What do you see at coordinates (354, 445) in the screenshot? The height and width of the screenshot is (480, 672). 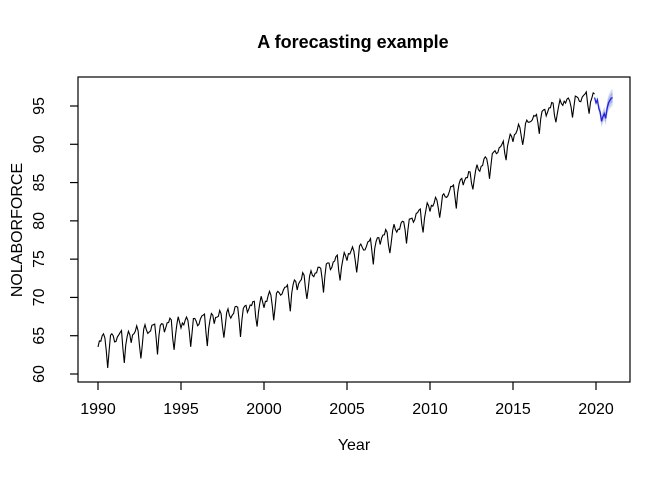 I see `x-axis-label: Year` at bounding box center [354, 445].